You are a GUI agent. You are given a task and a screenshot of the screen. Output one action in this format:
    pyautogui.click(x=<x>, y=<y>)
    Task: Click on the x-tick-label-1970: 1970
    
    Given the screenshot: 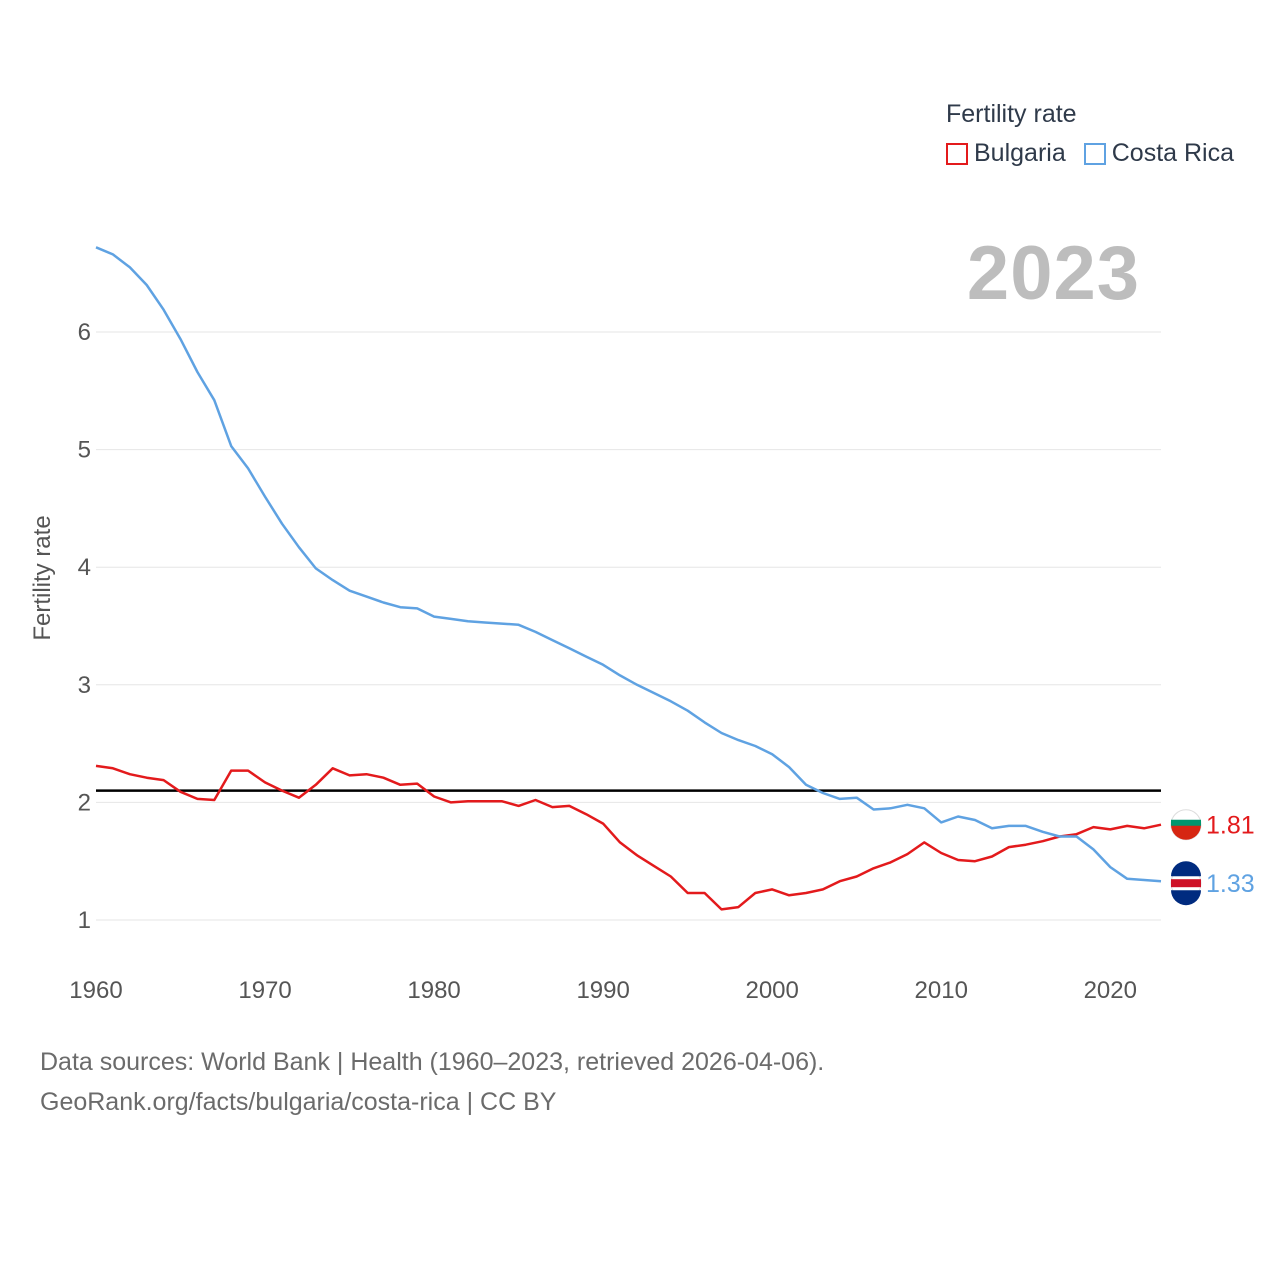 What is the action you would take?
    pyautogui.click(x=264, y=990)
    